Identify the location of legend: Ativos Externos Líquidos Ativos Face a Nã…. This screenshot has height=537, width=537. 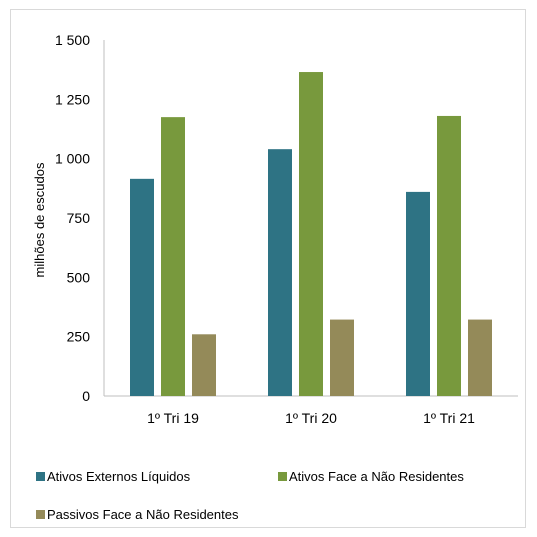
(250, 495).